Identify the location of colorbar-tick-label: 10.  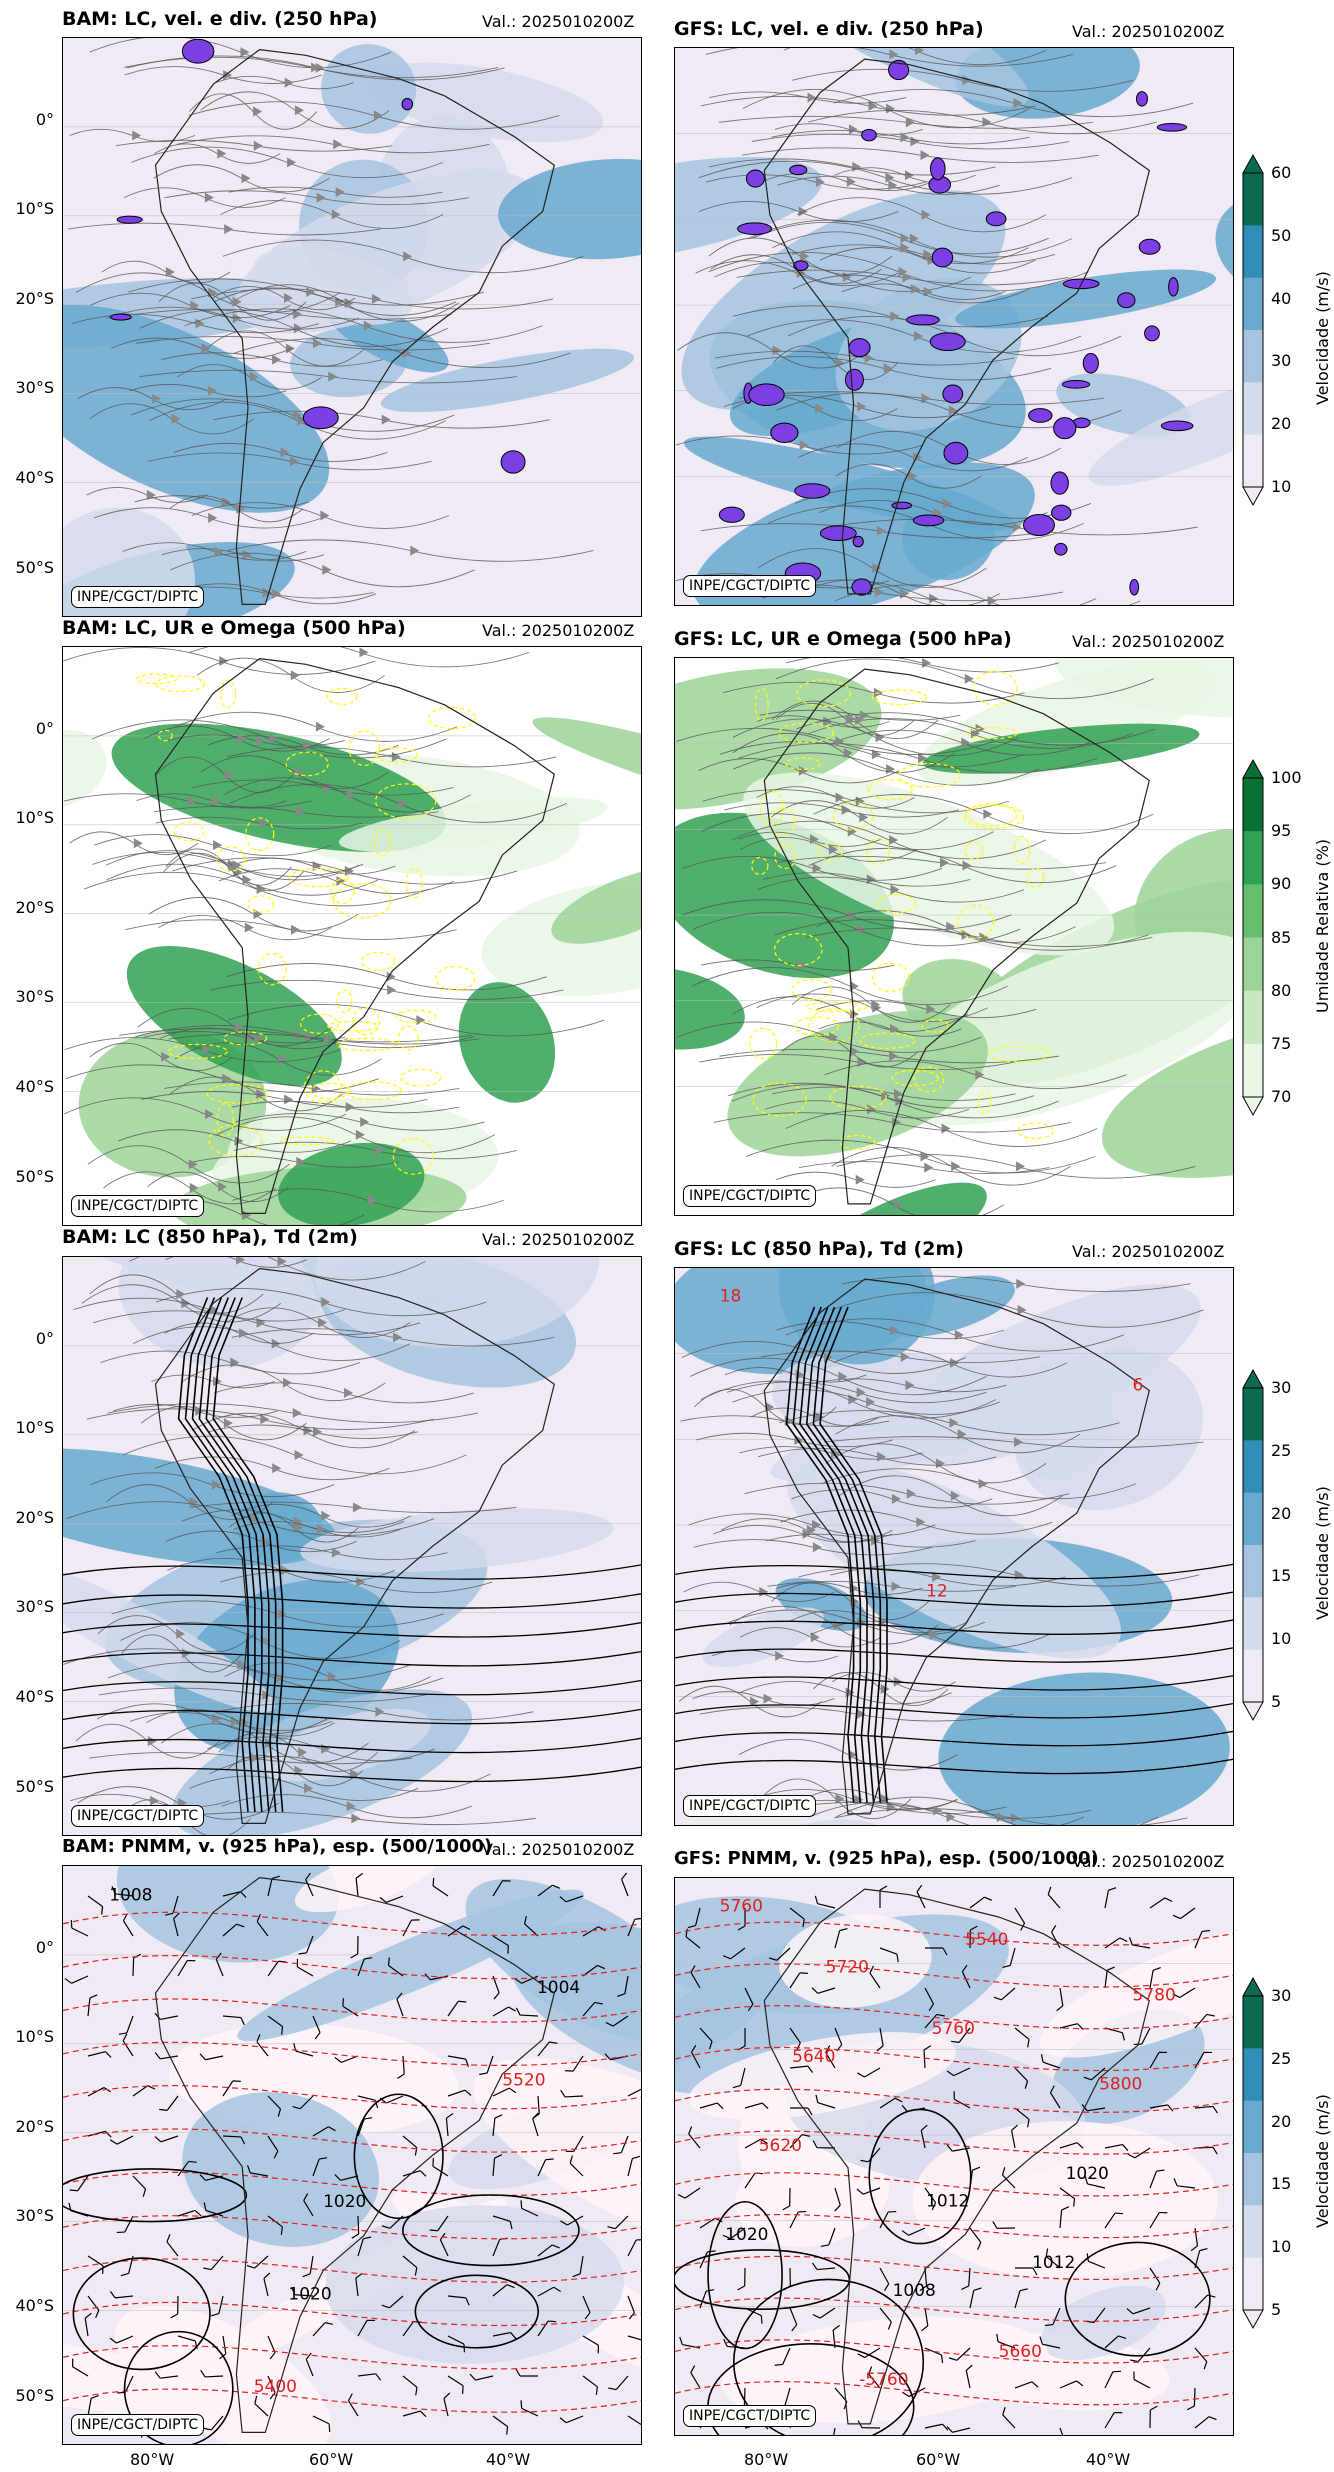
(1281, 1639).